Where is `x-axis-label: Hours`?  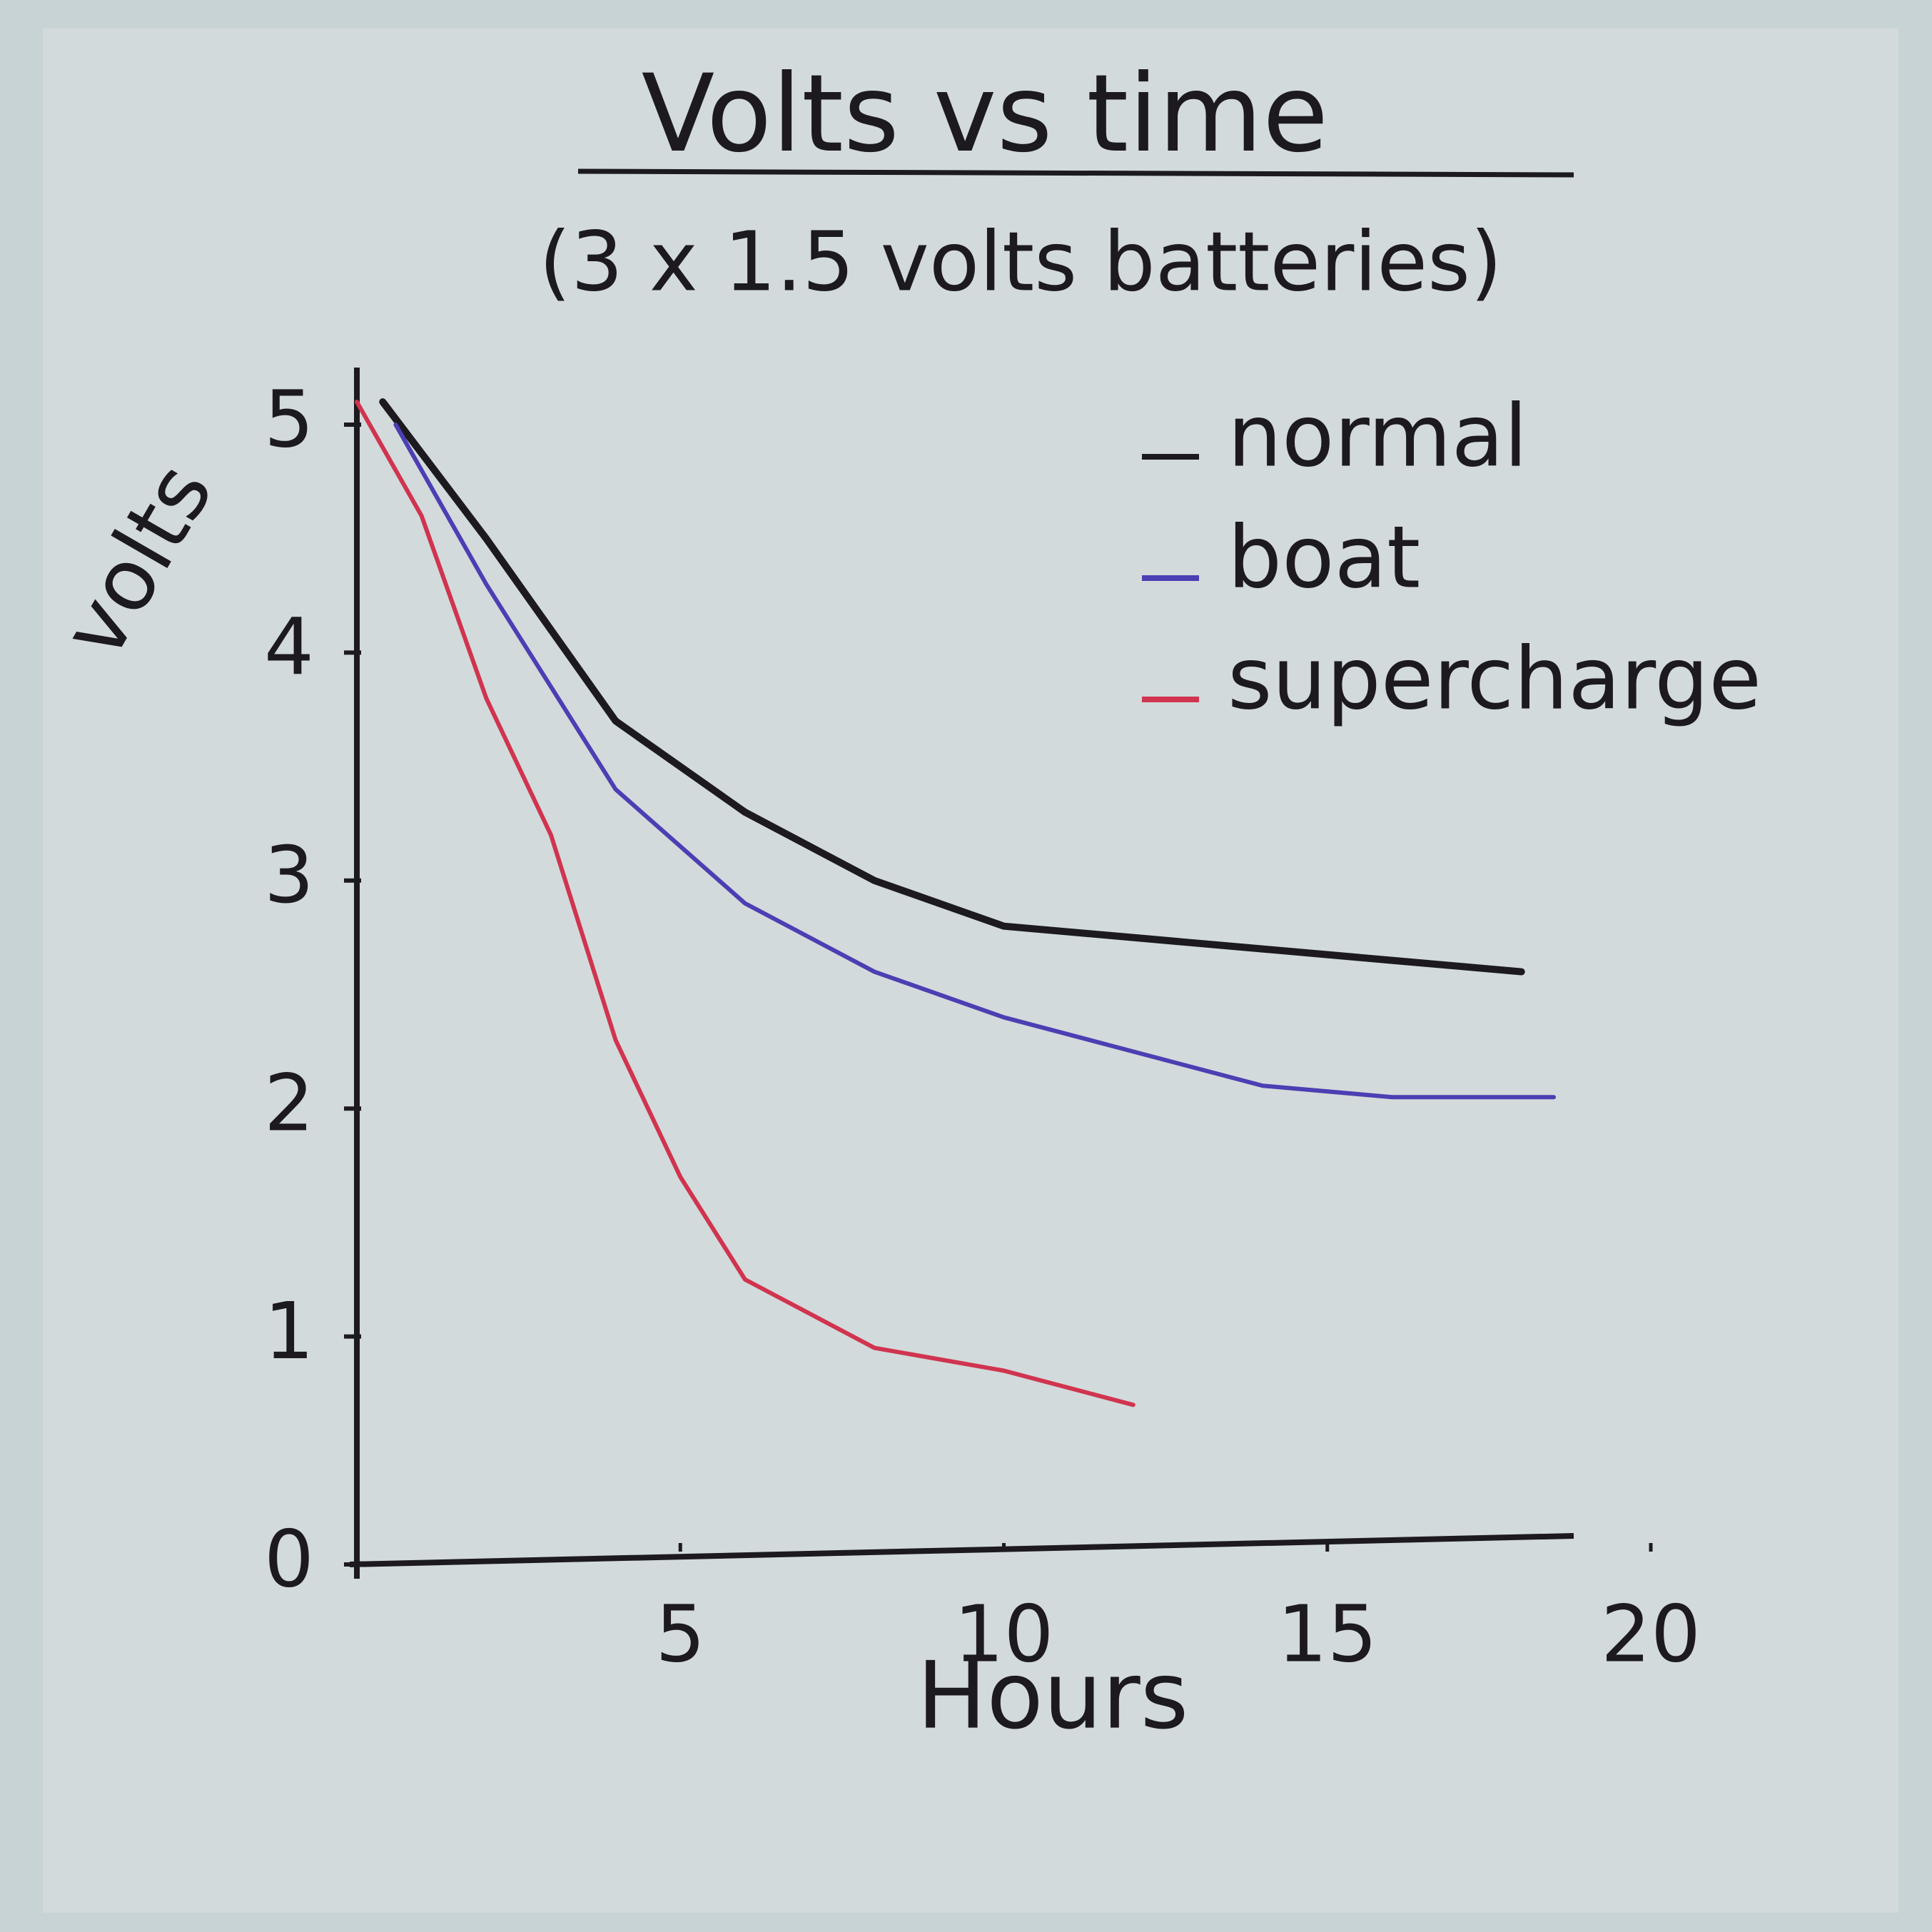 x-axis-label: Hours is located at coordinates (1053, 1696).